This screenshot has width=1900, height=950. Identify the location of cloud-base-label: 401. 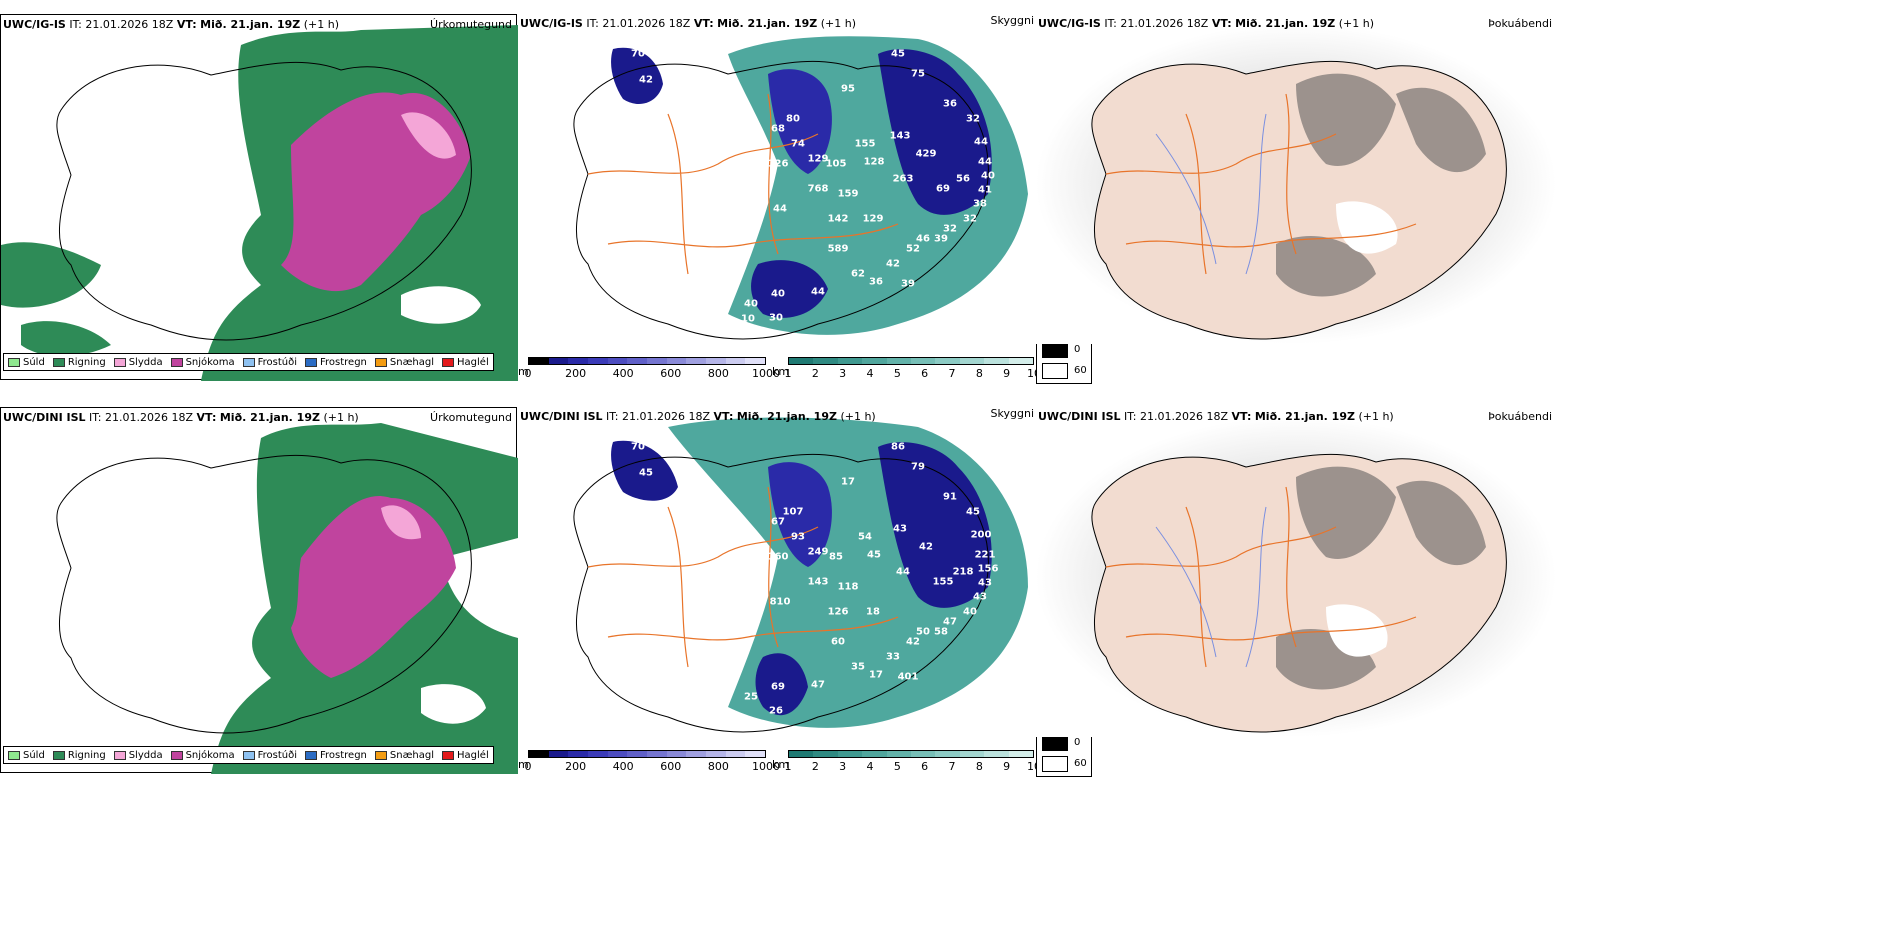
(908, 677).